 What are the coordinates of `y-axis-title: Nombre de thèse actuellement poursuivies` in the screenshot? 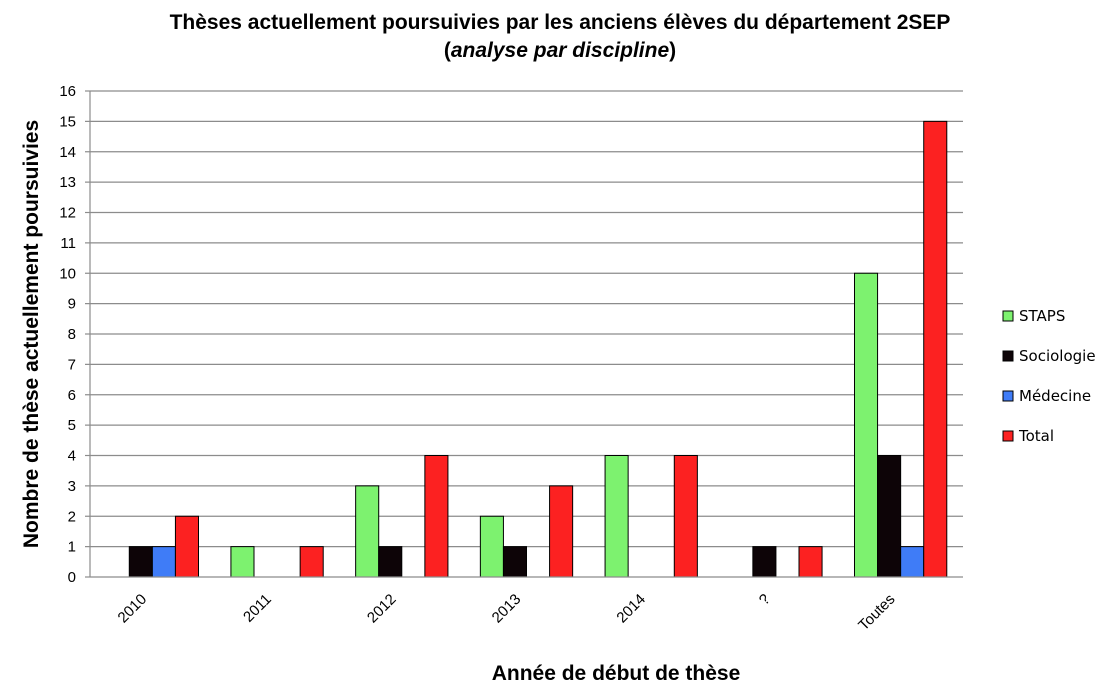 It's located at (31, 334).